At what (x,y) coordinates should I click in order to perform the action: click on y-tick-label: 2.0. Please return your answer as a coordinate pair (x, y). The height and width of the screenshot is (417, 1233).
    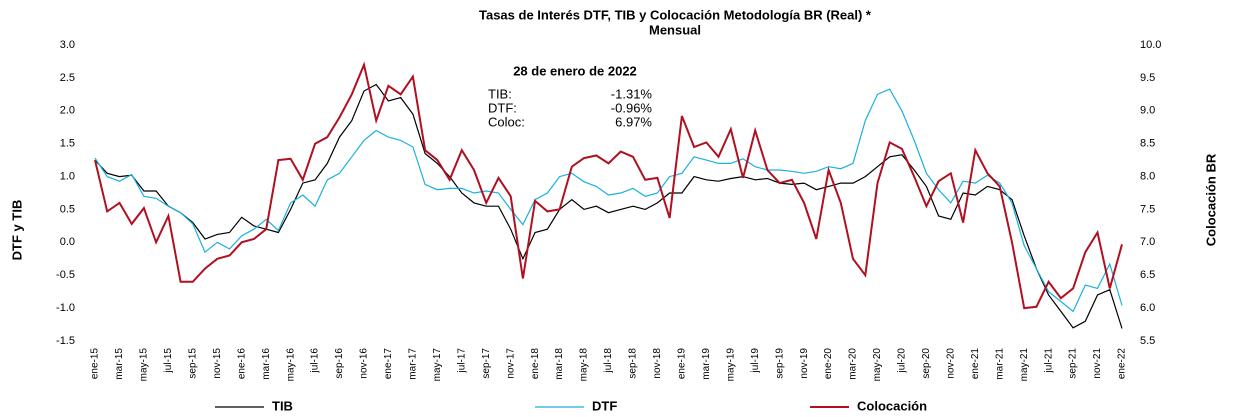
    Looking at the image, I should click on (67, 111).